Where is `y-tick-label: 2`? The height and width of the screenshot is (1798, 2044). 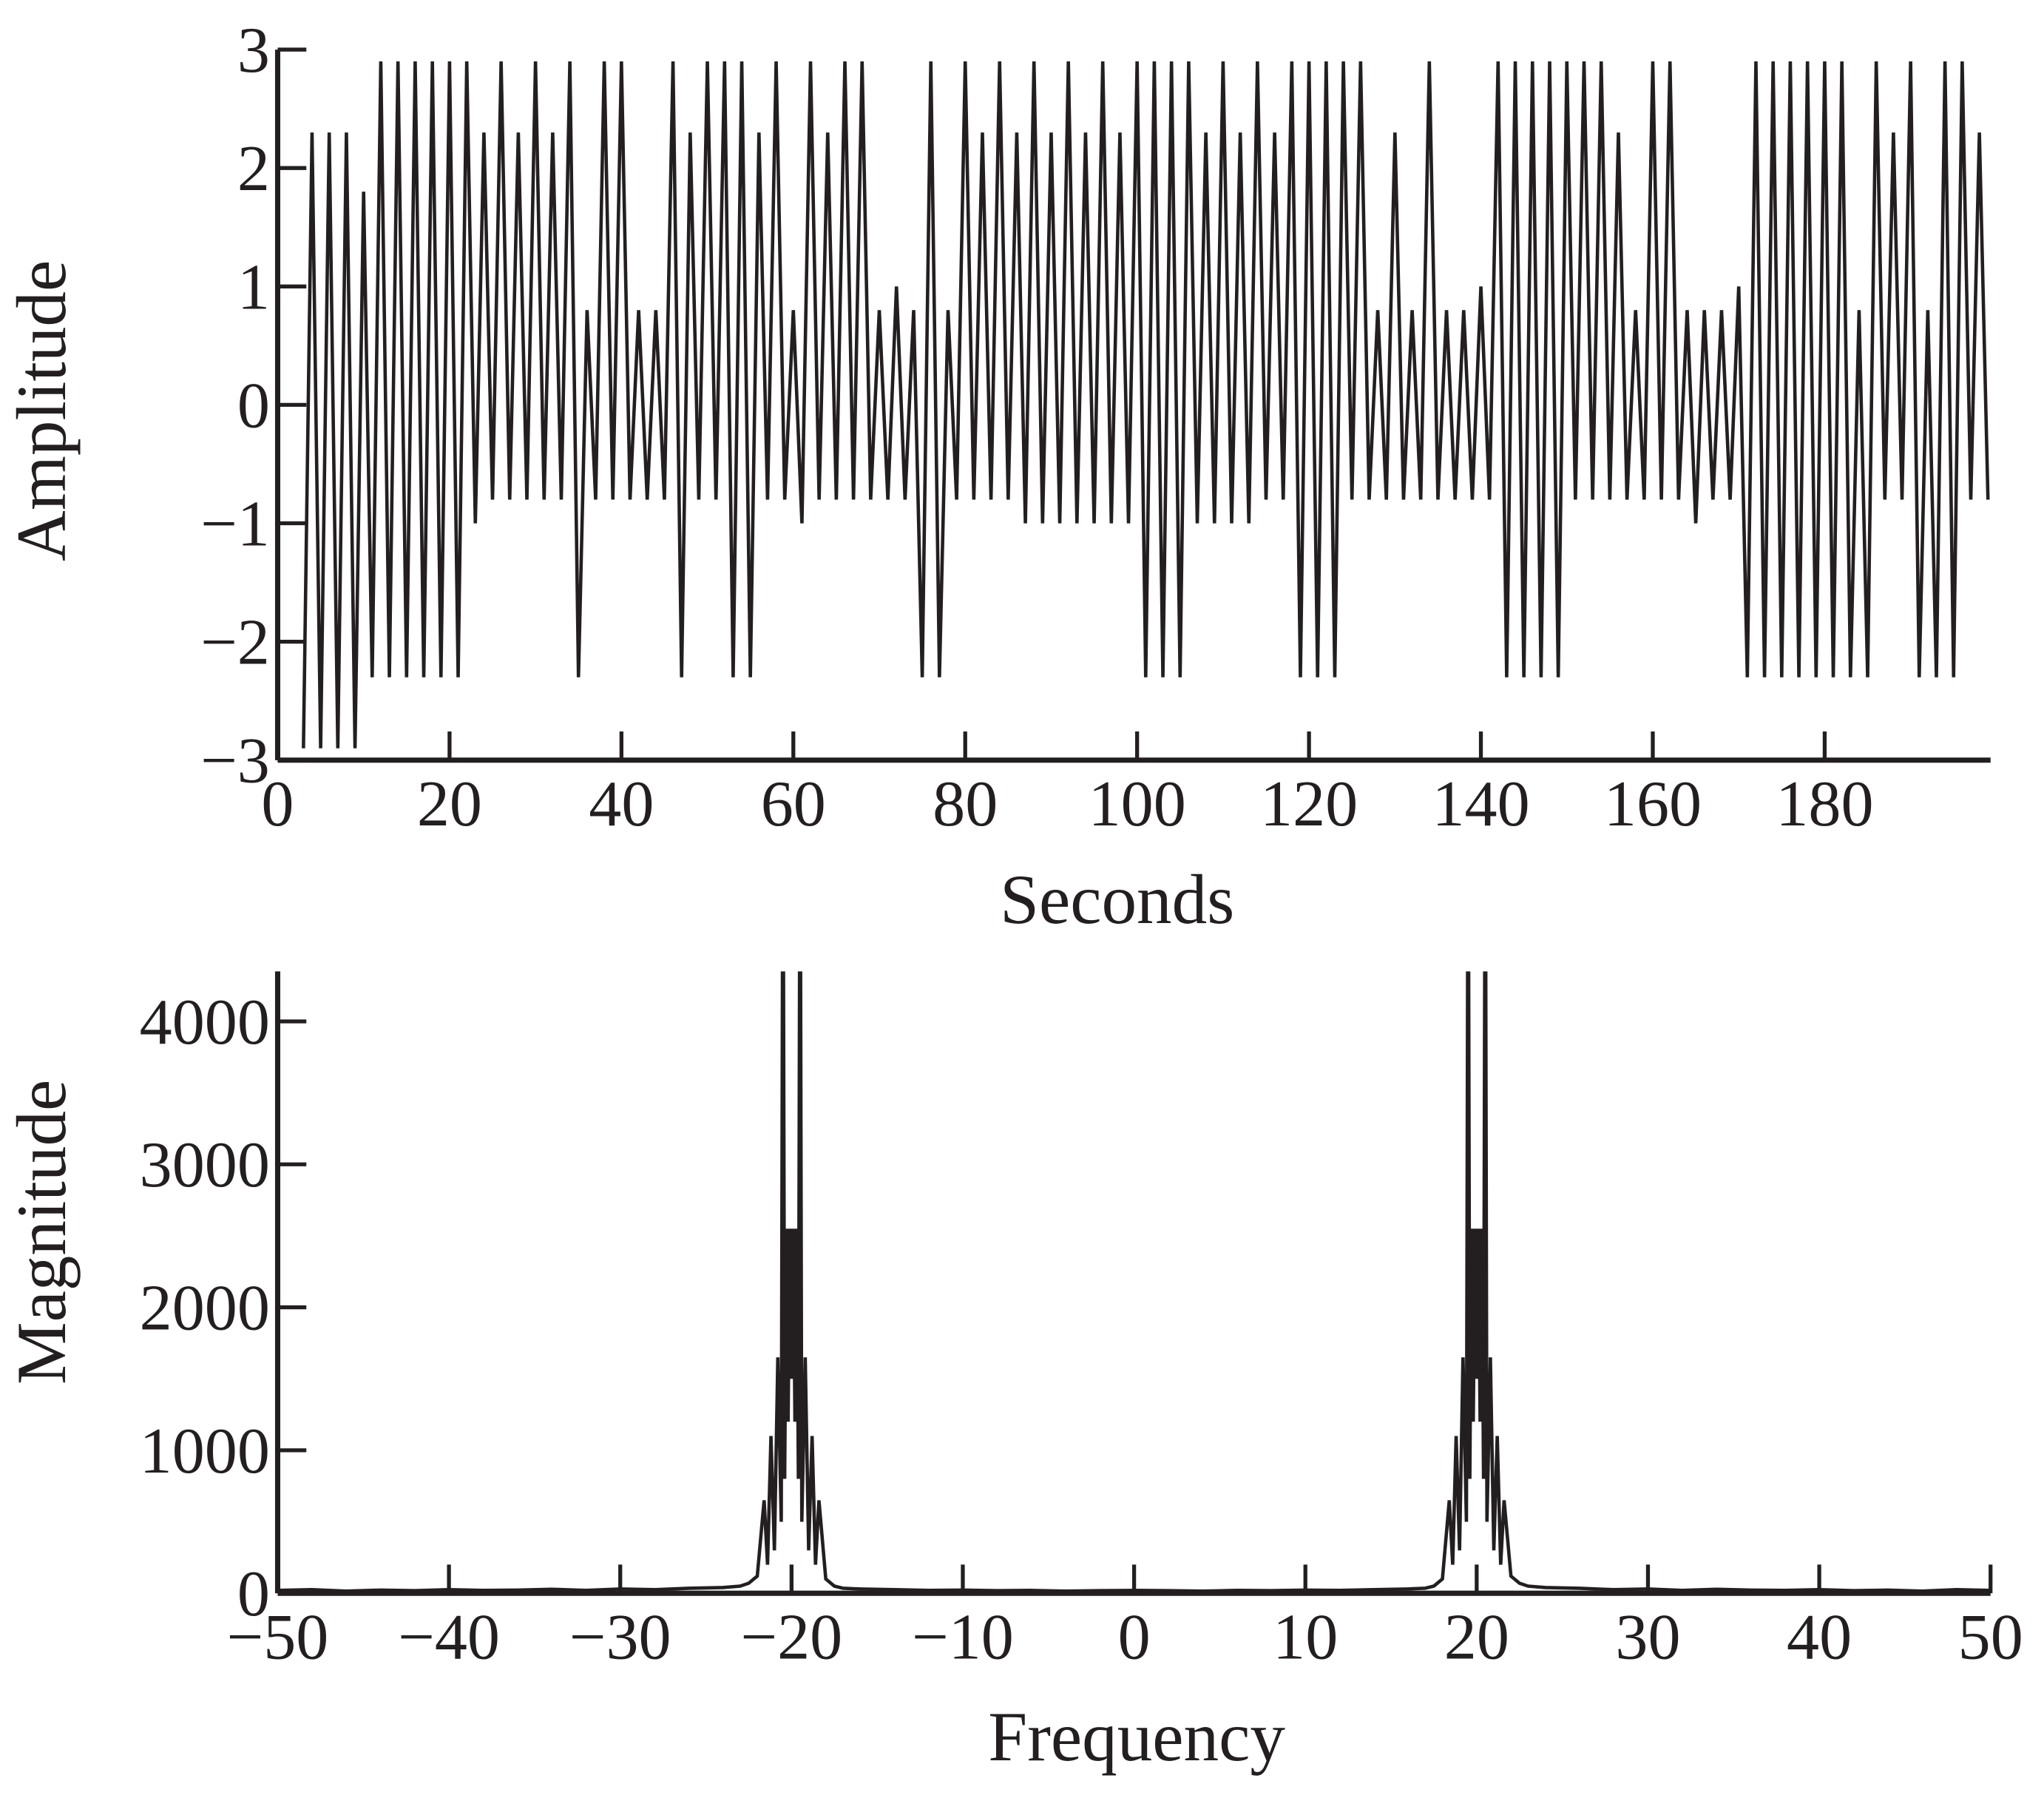
y-tick-label: 2 is located at coordinates (254, 168).